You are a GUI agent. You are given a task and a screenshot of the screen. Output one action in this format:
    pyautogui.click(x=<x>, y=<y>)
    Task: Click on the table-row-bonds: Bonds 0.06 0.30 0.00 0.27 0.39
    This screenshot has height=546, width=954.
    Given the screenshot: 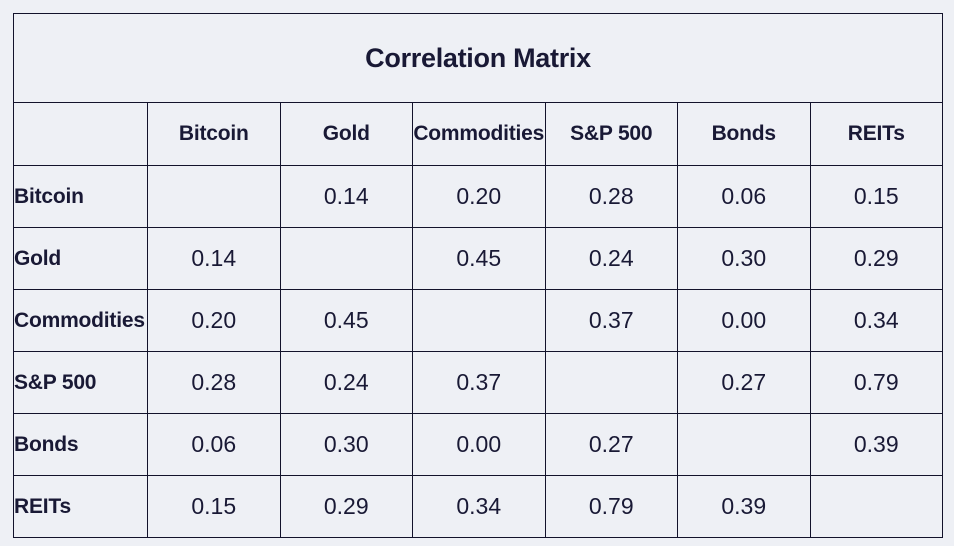 What is the action you would take?
    pyautogui.click(x=478, y=444)
    